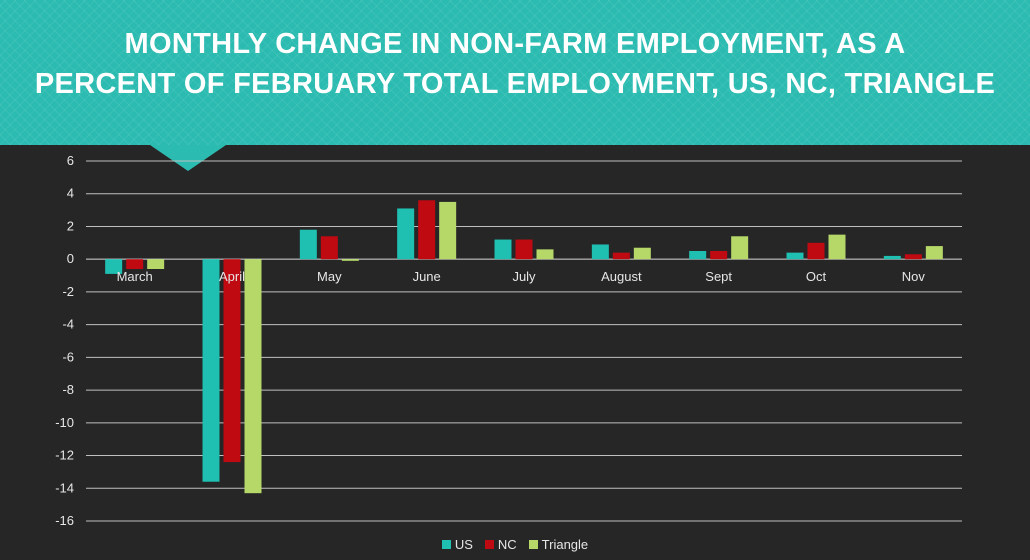 The width and height of the screenshot is (1030, 560). I want to click on bar-us-oct, so click(795, 256).